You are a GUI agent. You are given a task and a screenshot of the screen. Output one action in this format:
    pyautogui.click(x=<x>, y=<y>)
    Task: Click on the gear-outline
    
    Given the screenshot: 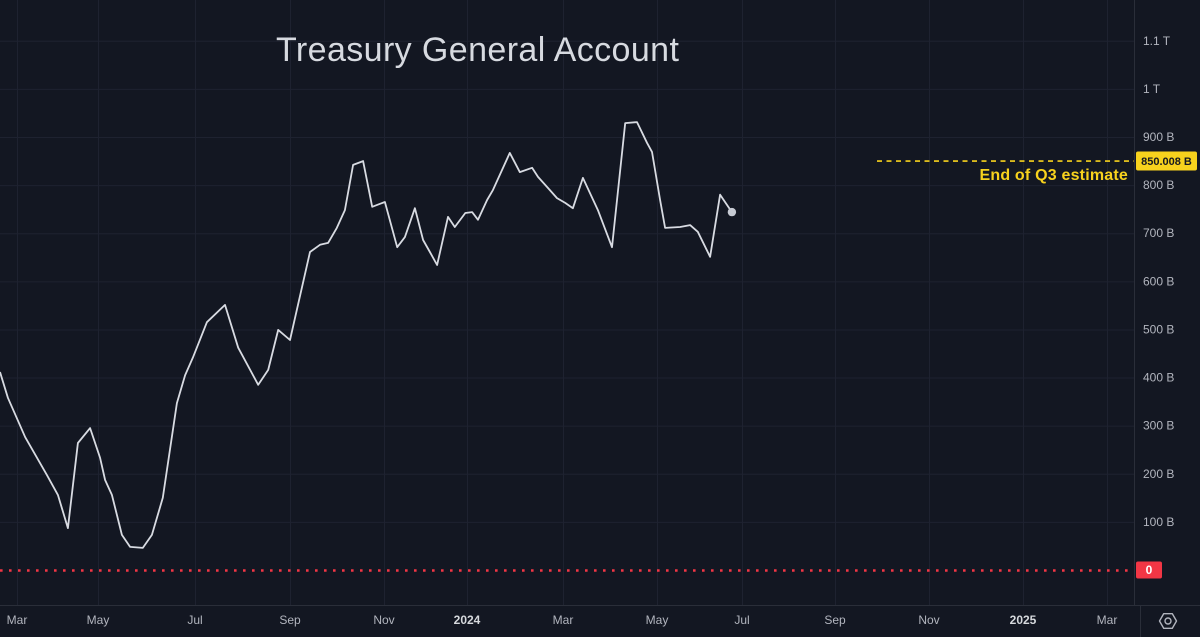 What is the action you would take?
    pyautogui.click(x=1168, y=621)
    